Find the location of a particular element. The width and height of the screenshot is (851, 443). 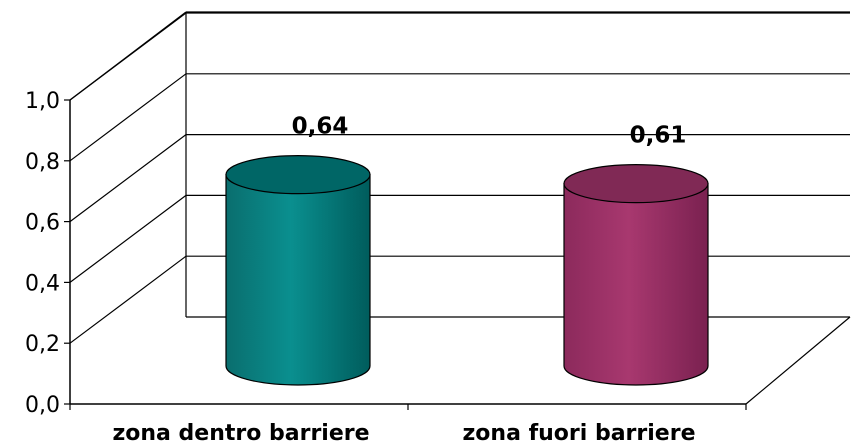

y-tick-label: 0,0 is located at coordinates (42, 405).